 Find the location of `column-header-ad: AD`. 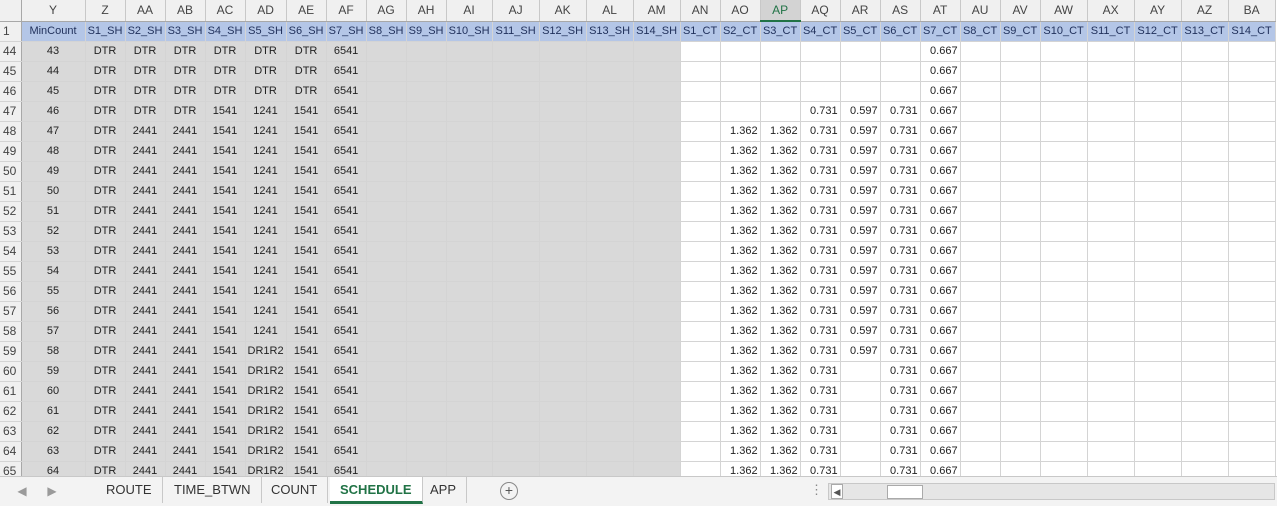

column-header-ad: AD is located at coordinates (266, 11).